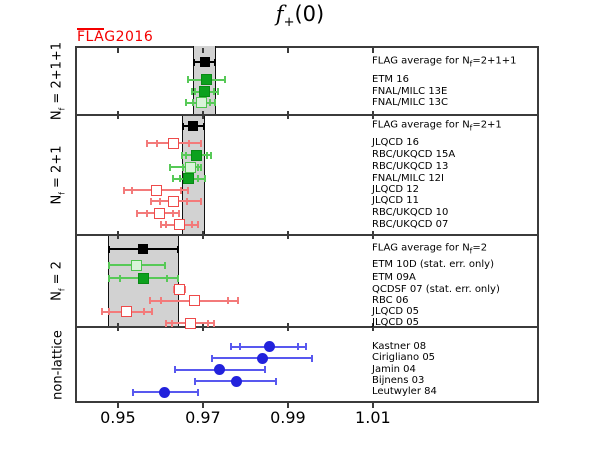 Image resolution: width=600 pixels, height=450 pixels. I want to click on legend-label: JLQCD 11, so click(395, 201).